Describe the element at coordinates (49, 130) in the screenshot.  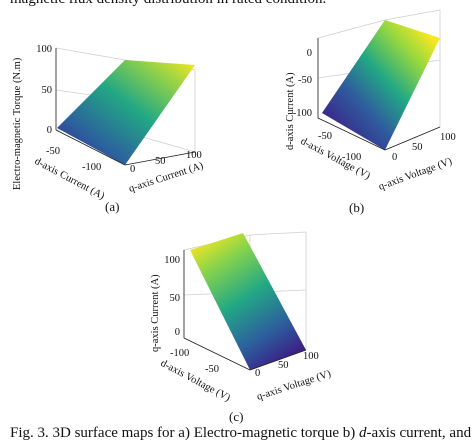
I see `panel-a-ztick: 0` at that location.